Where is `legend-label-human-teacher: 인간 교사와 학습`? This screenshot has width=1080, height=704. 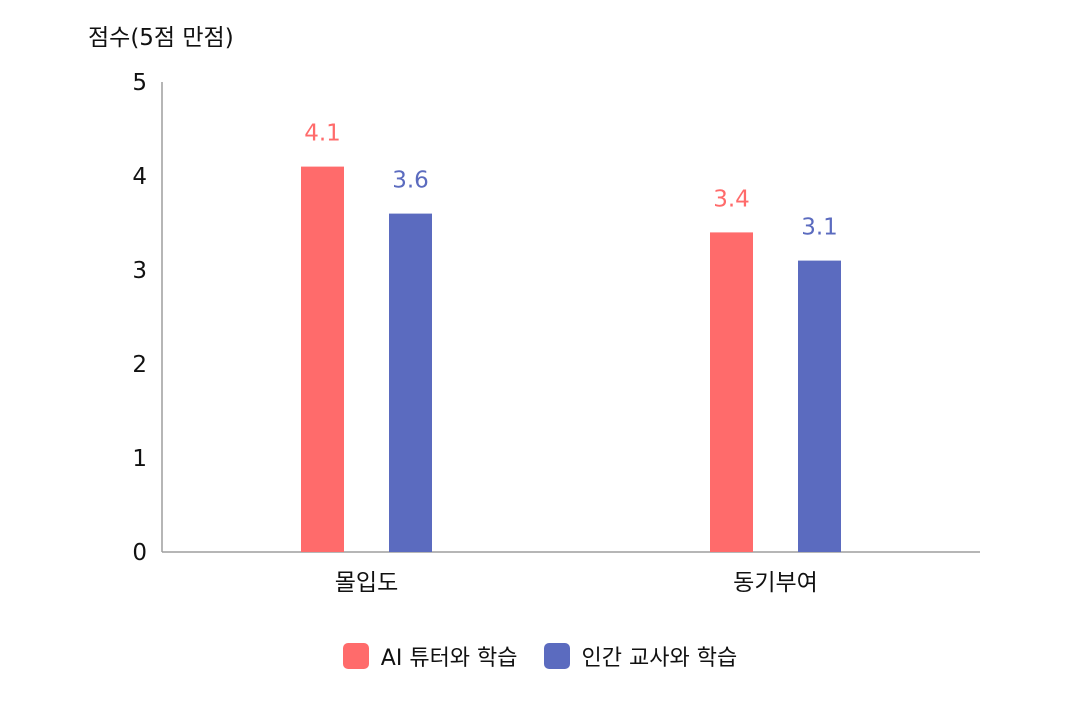 legend-label-human-teacher: 인간 교사와 학습 is located at coordinates (659, 658).